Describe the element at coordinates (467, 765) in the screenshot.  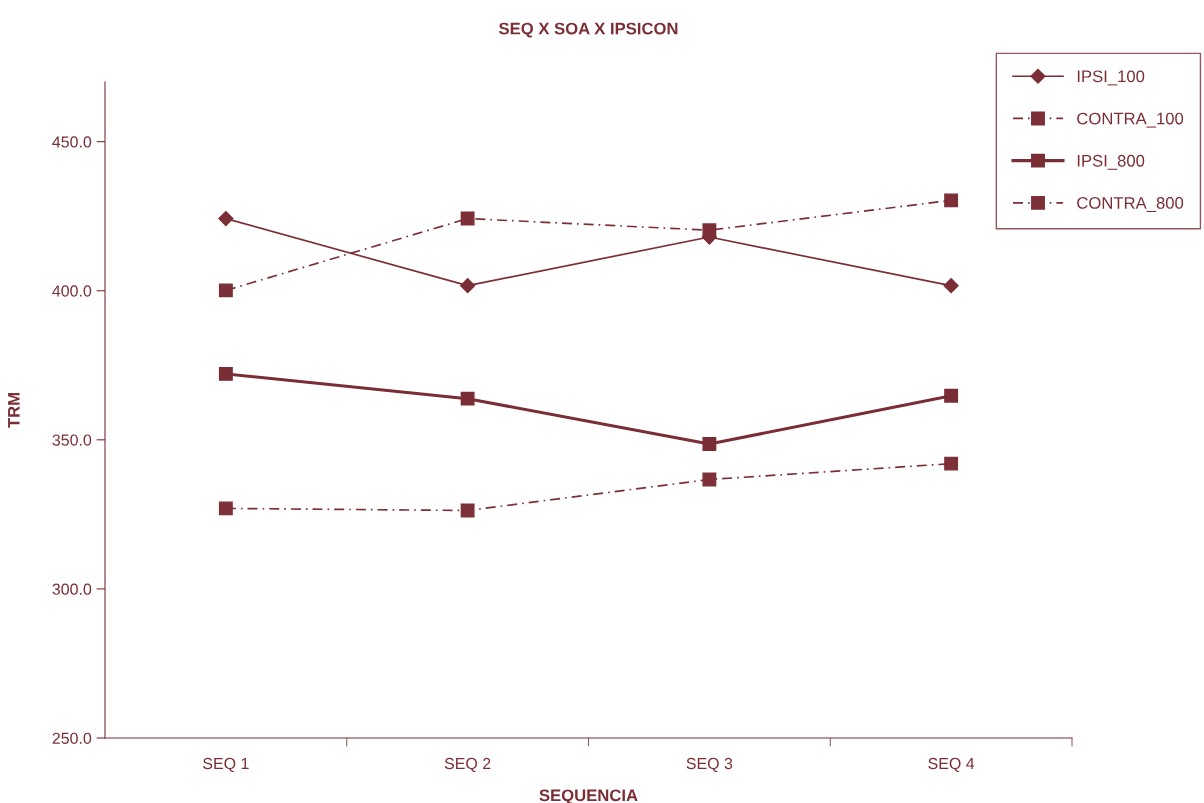
I see `x-tick-label: SEQ 2` at that location.